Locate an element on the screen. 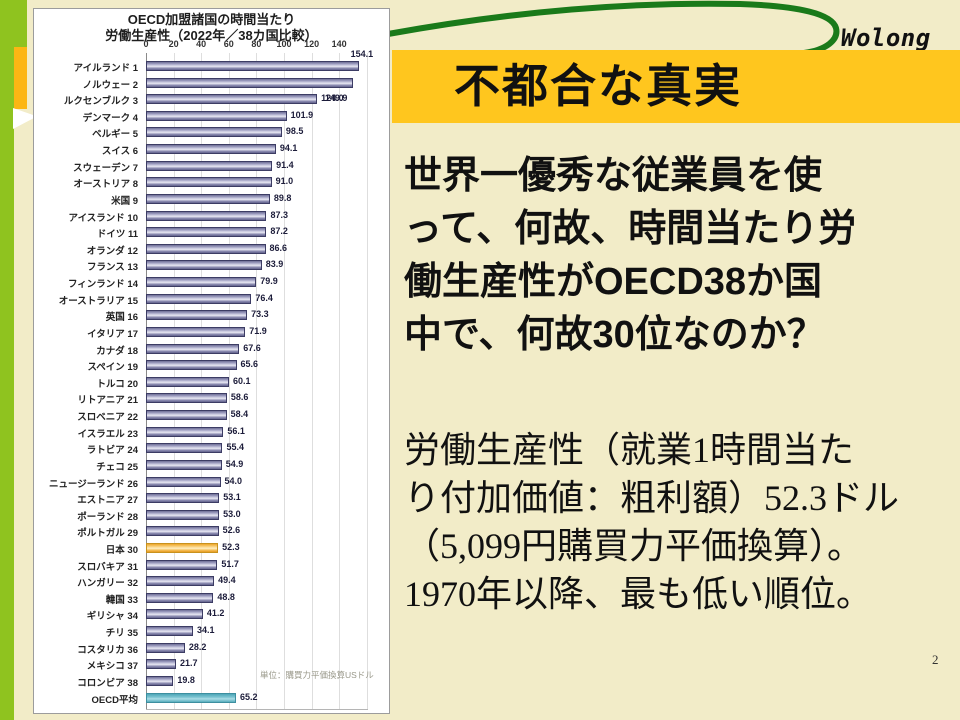 The height and width of the screenshot is (720, 960). value-label: 52.6 is located at coordinates (231, 530).